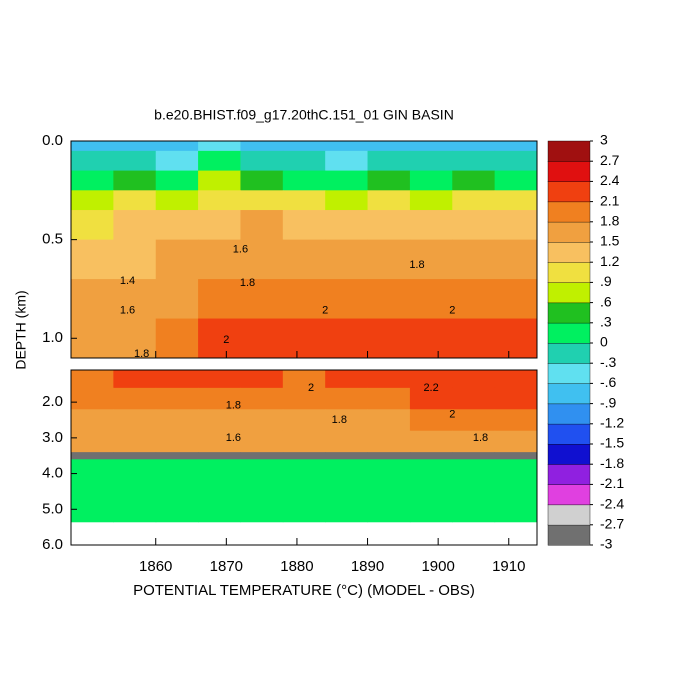  Describe the element at coordinates (612, 423) in the screenshot. I see `colorbar-label: -1.2` at that location.